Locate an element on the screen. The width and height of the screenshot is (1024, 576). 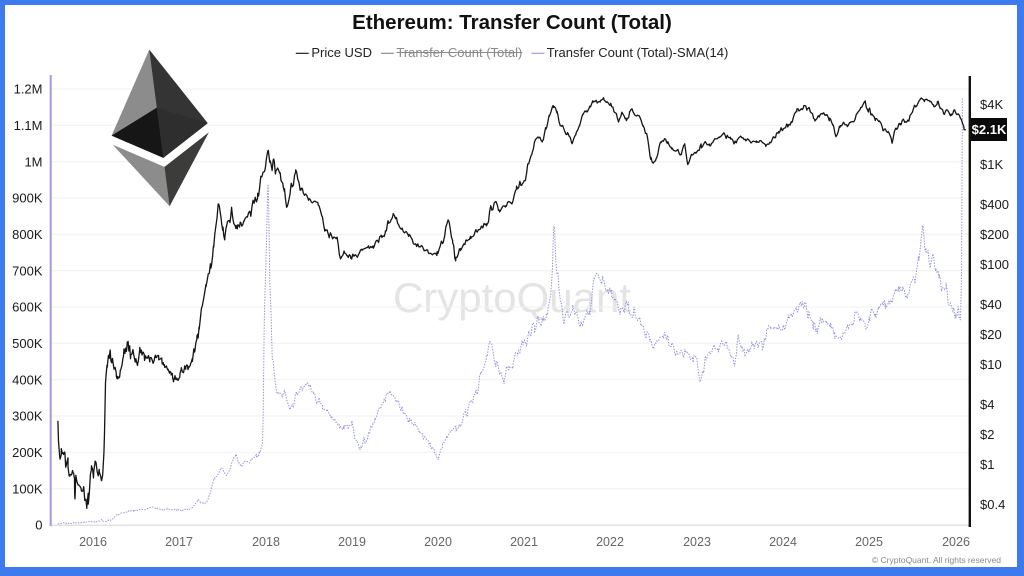
svg-text: $4K is located at coordinates (991, 104).